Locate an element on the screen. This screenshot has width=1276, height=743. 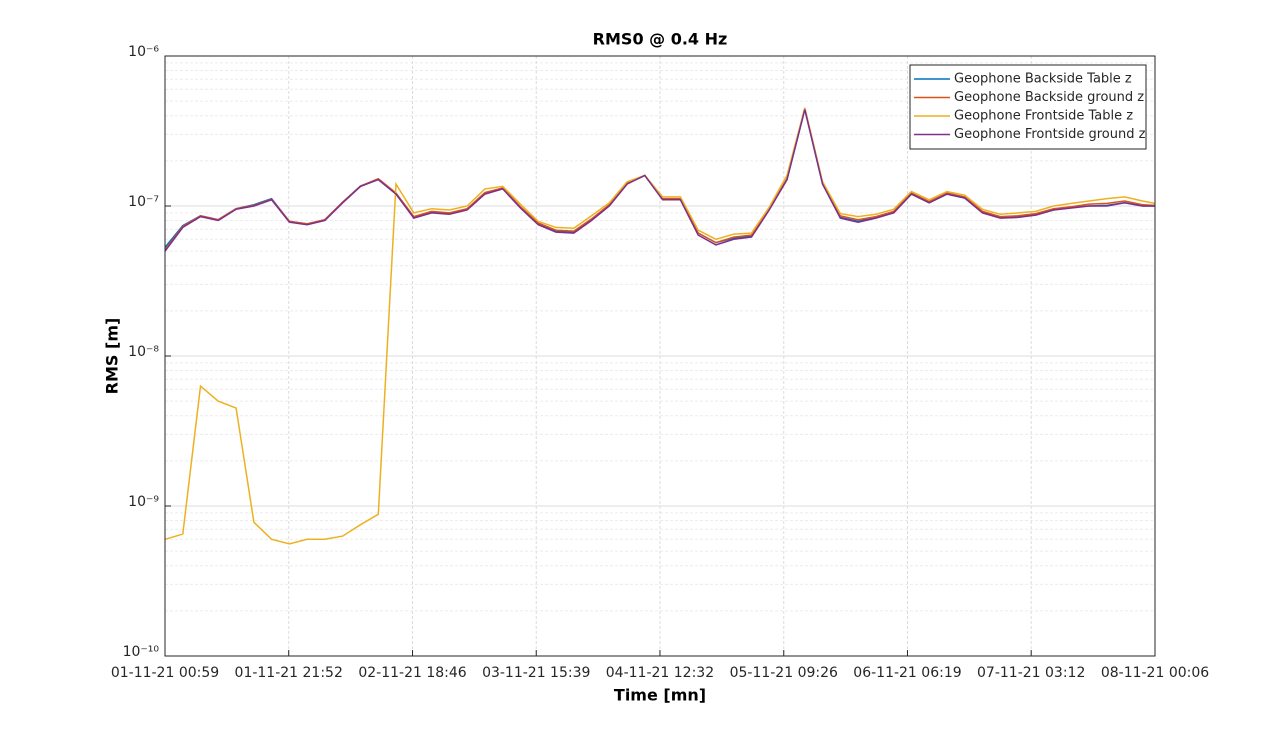
legend-label: Geophone Frontside ground z is located at coordinates (1050, 134).